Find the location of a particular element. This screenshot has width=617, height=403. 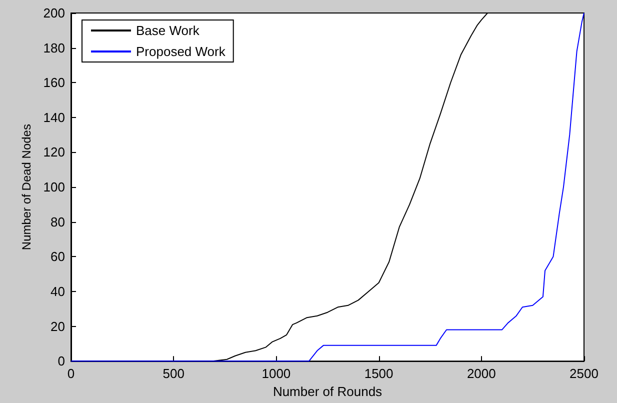

x-tick-label: 1000 is located at coordinates (276, 374).